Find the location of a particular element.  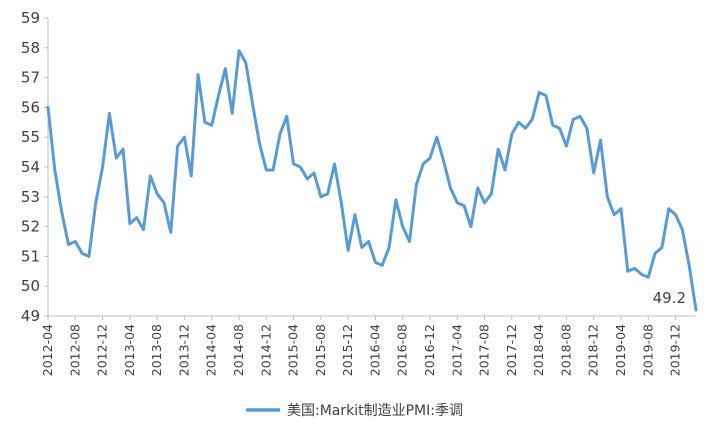

y-tick-label: 49 is located at coordinates (30, 316).